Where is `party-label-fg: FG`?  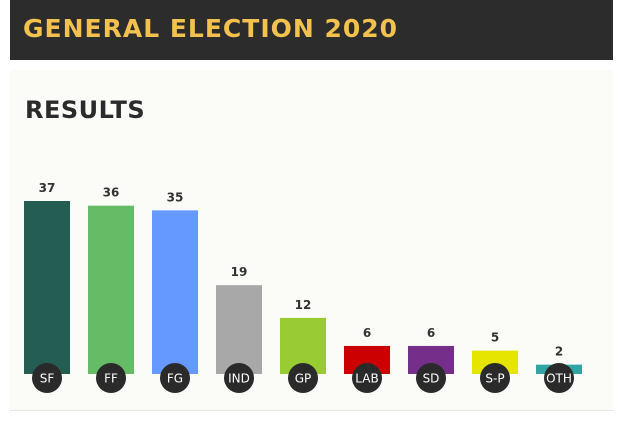
party-label-fg: FG is located at coordinates (175, 379).